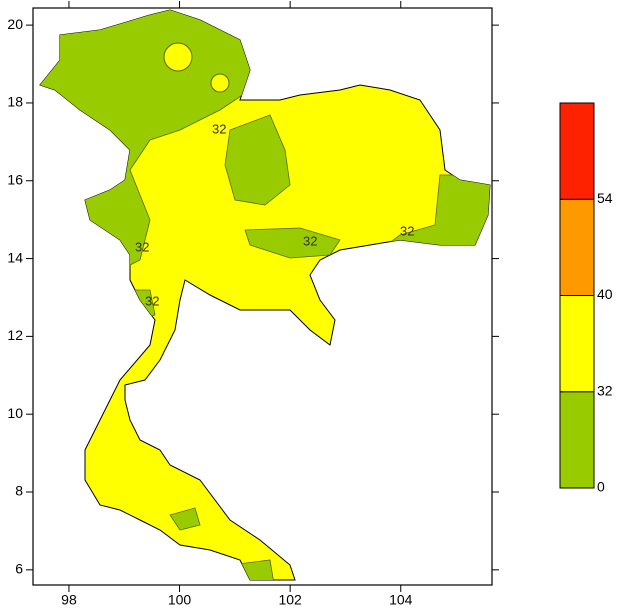  Describe the element at coordinates (180, 600) in the screenshot. I see `x-tick-label: 100` at that location.